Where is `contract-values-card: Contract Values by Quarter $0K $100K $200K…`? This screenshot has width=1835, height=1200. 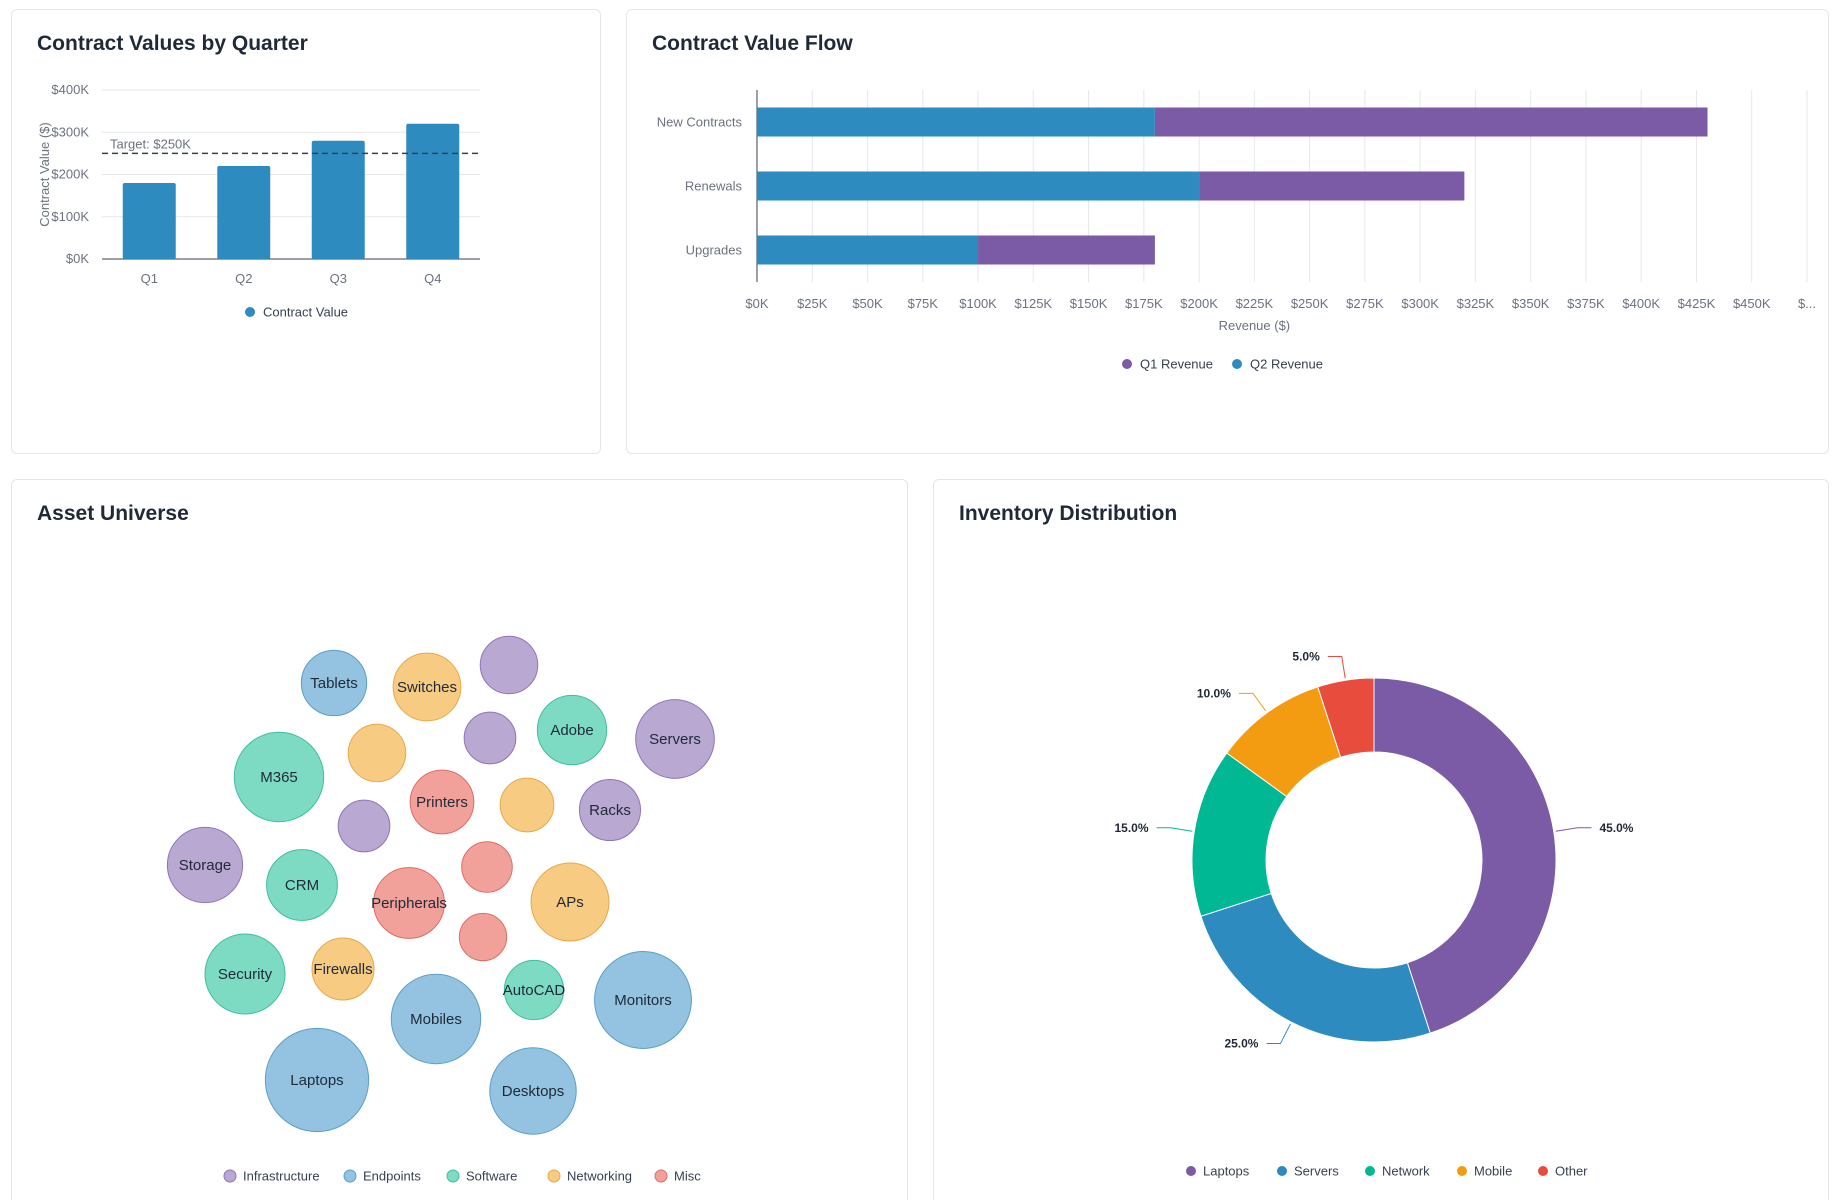
contract-values-card: Contract Values by Quarter $0K $100K $200K… is located at coordinates (306, 231).